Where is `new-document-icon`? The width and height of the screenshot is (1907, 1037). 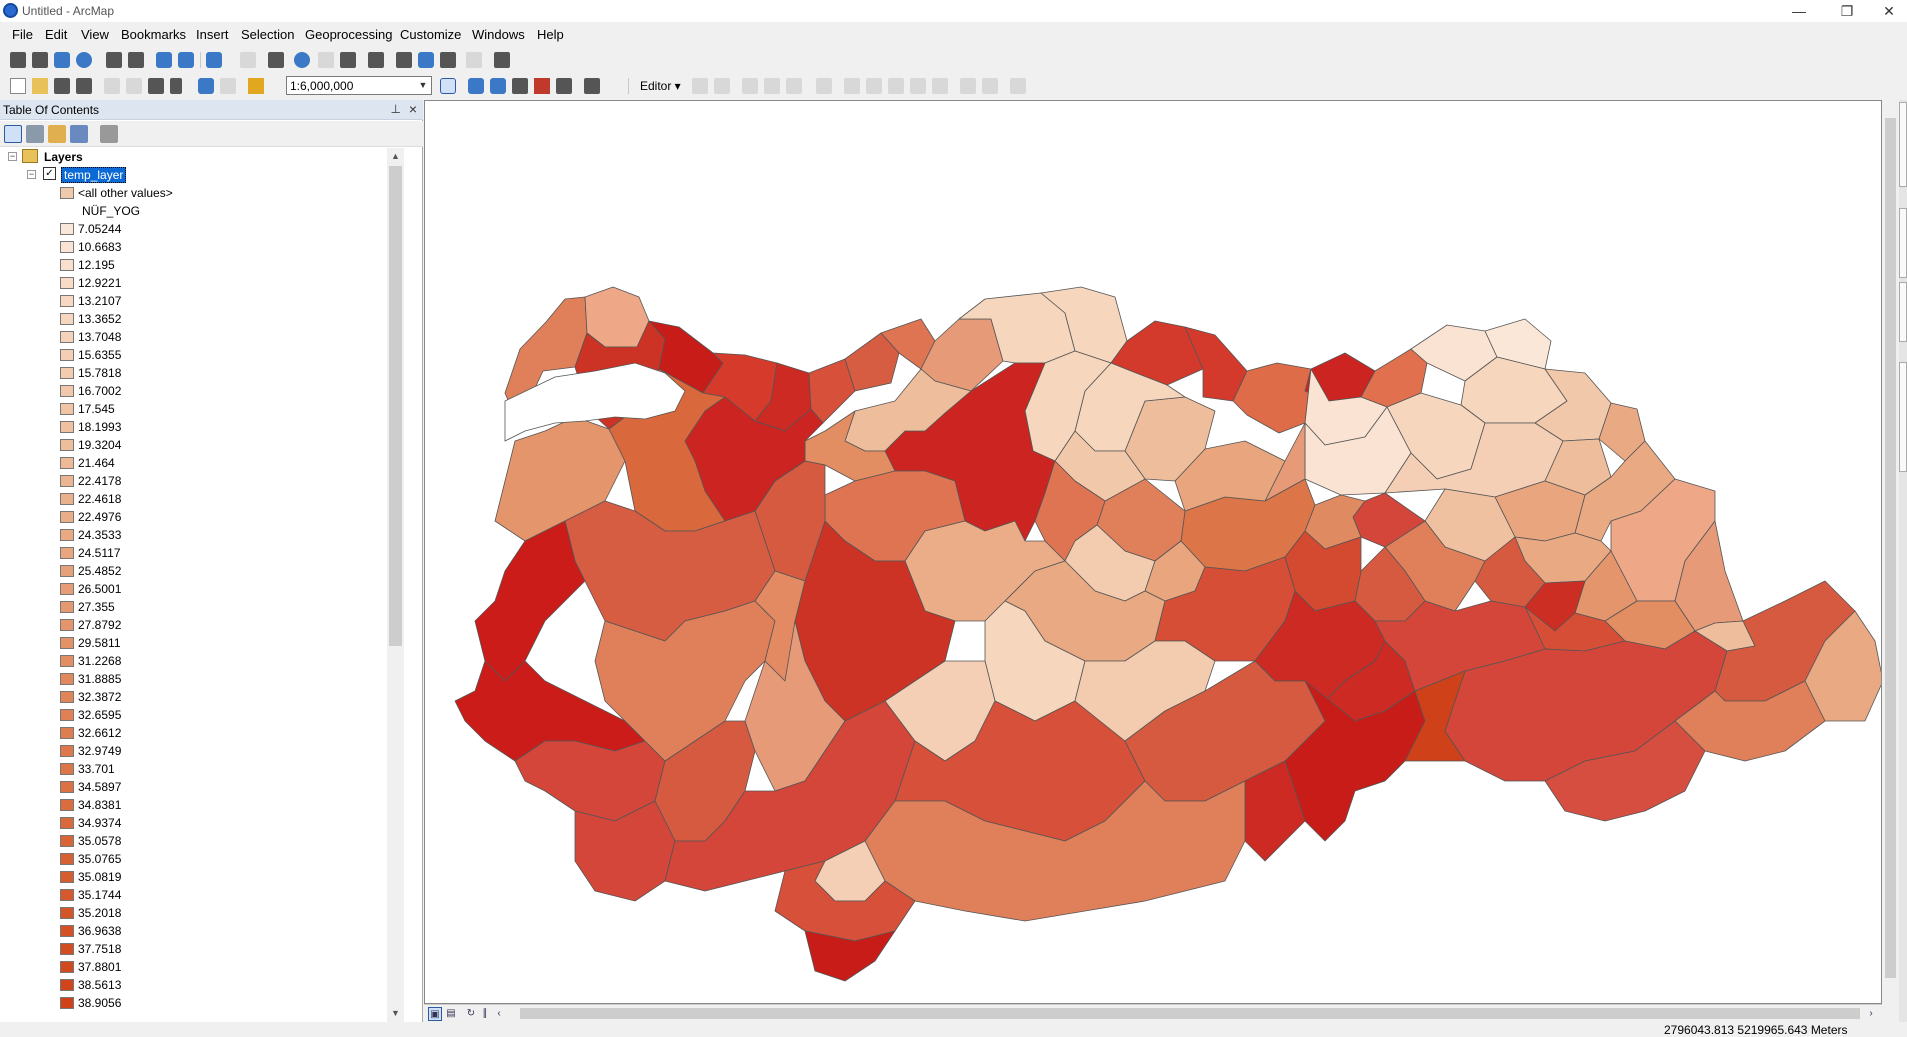 new-document-icon is located at coordinates (18, 86).